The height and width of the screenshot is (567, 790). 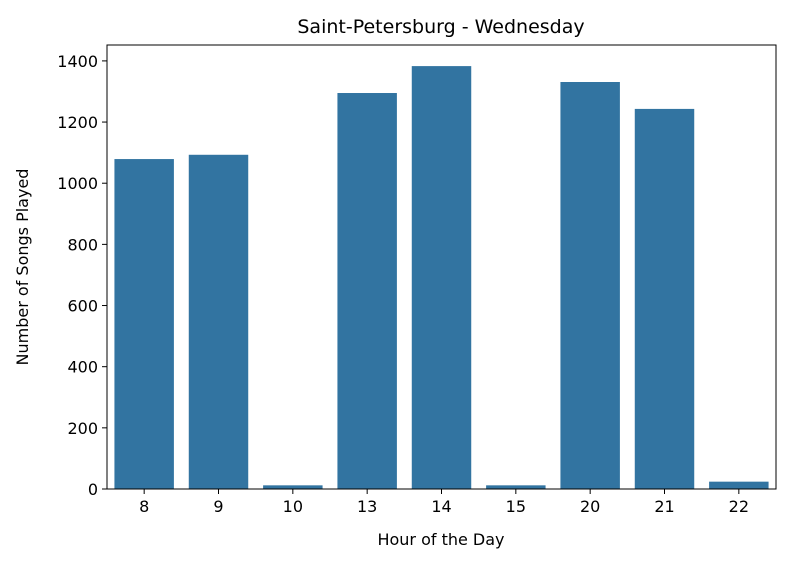 I want to click on chart-title: Saint-Petersburg - Wednesday, so click(x=440, y=27).